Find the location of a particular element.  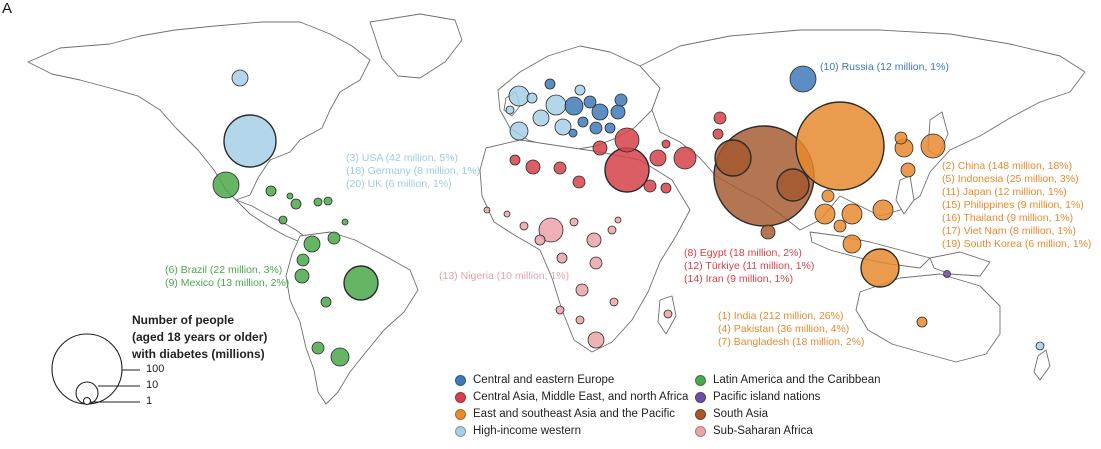

bubble-hungary is located at coordinates (583, 122).